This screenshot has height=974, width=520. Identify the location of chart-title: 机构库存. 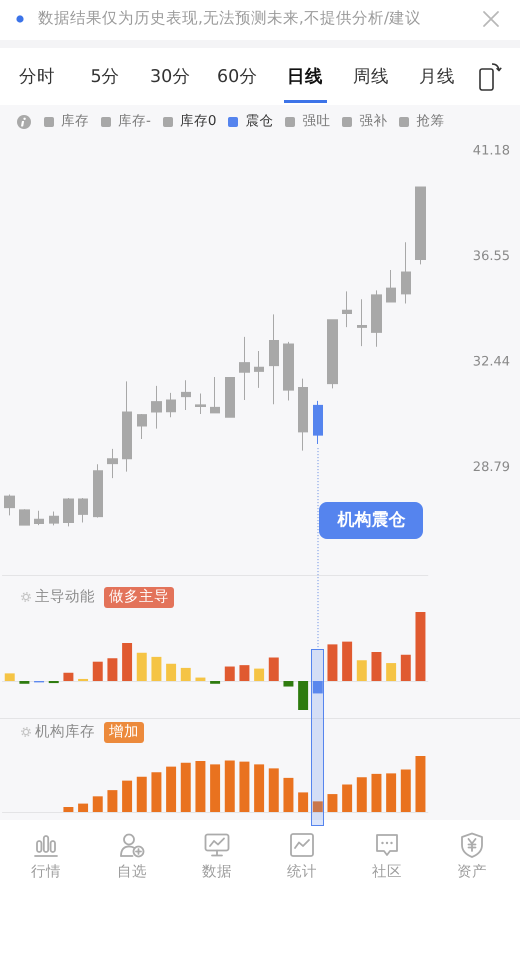
(65, 732).